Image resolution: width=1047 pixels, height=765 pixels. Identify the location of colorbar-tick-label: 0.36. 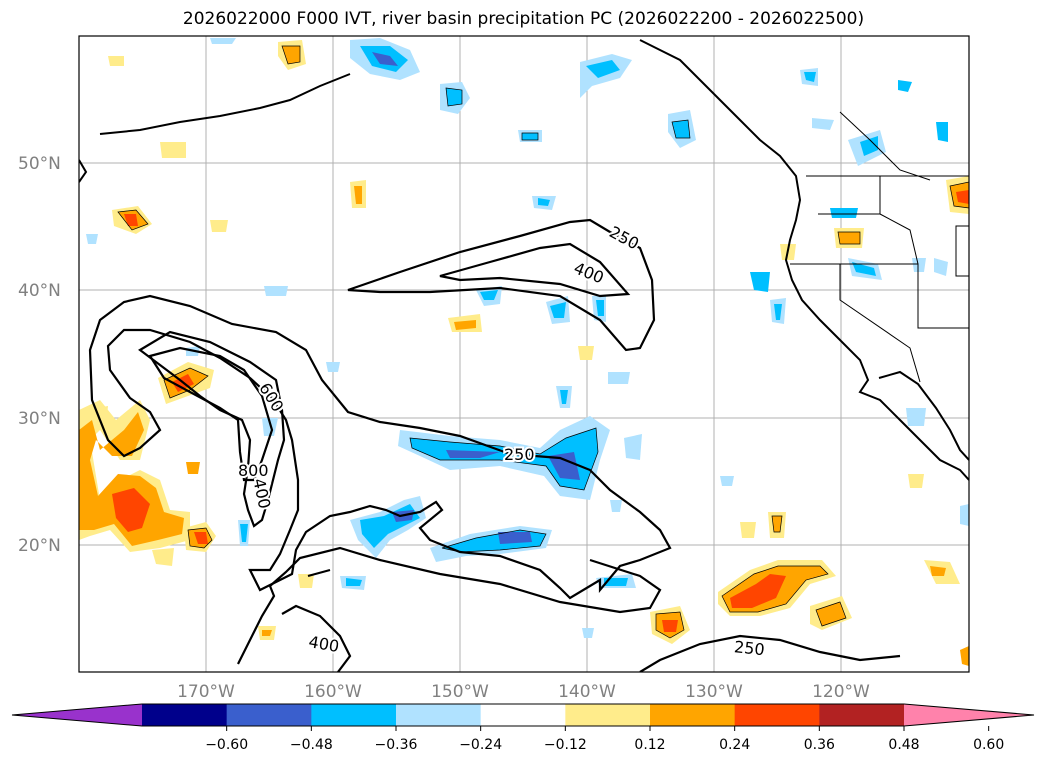
(819, 745).